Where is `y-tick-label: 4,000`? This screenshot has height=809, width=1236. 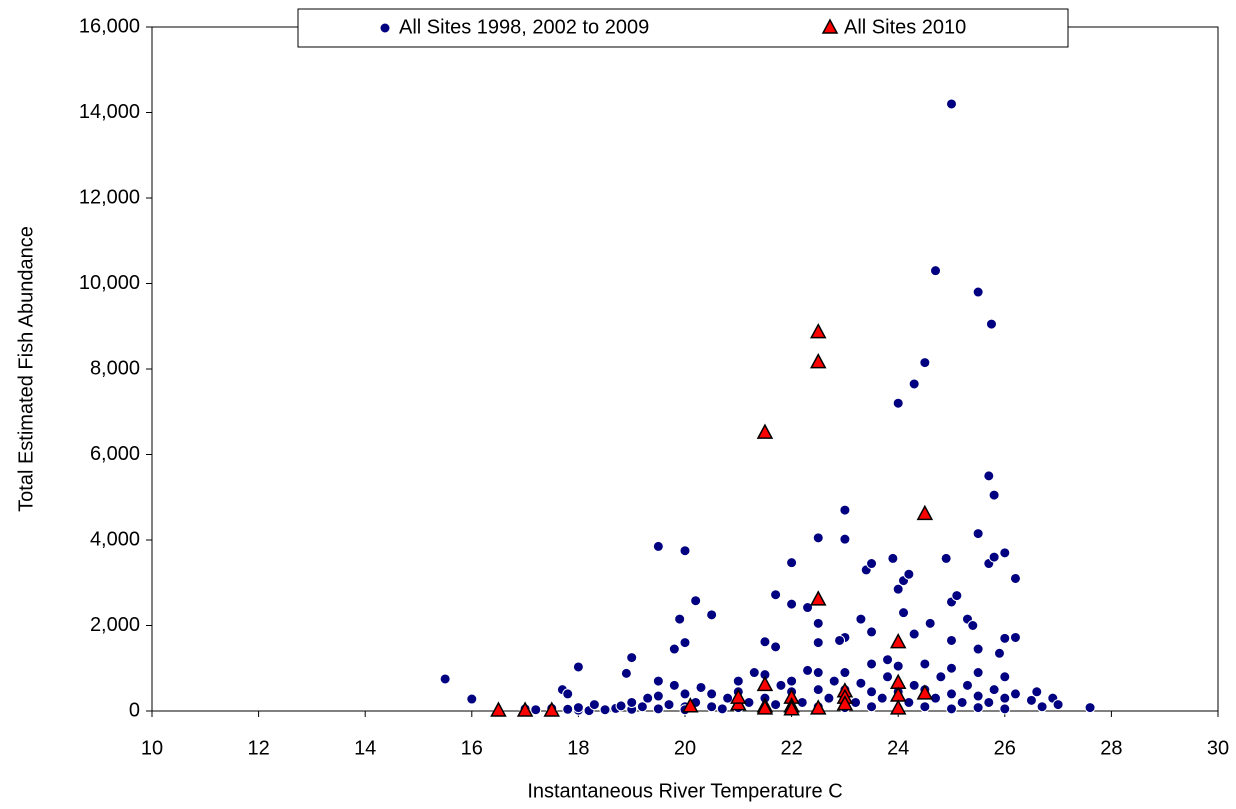
y-tick-label: 4,000 is located at coordinates (115, 539).